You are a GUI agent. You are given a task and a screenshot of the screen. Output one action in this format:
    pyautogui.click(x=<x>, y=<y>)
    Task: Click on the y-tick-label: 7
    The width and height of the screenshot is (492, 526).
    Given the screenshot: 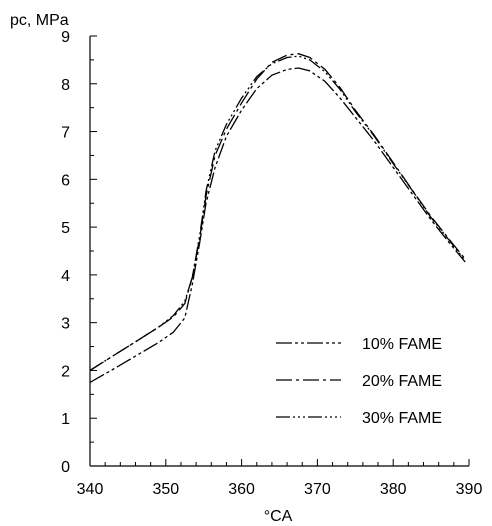 What is the action you would take?
    pyautogui.click(x=65, y=133)
    